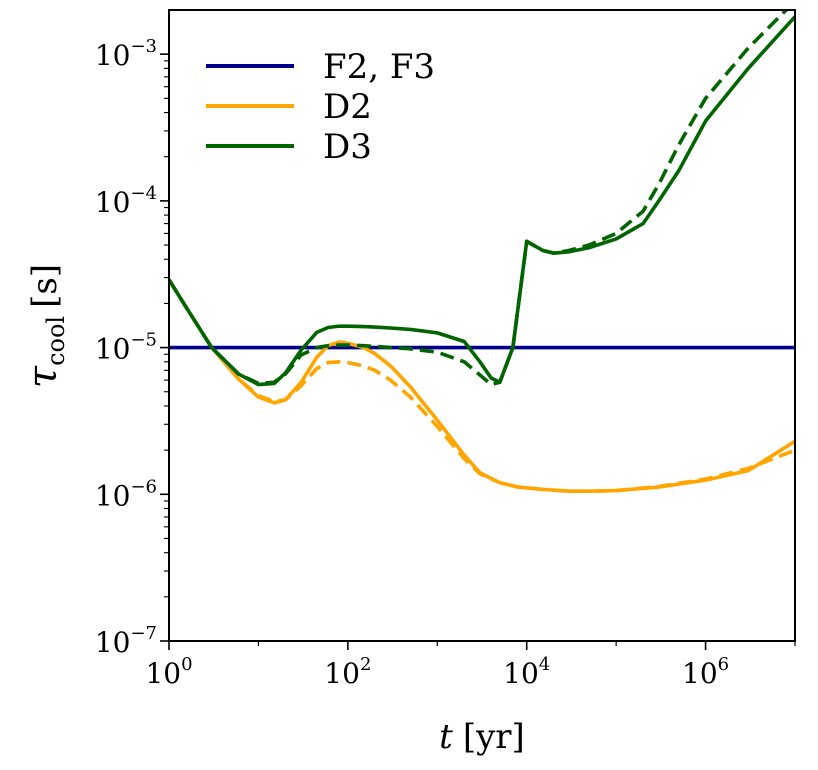 Image resolution: width=818 pixels, height=770 pixels. I want to click on x-tick-label: 10², so click(347, 672).